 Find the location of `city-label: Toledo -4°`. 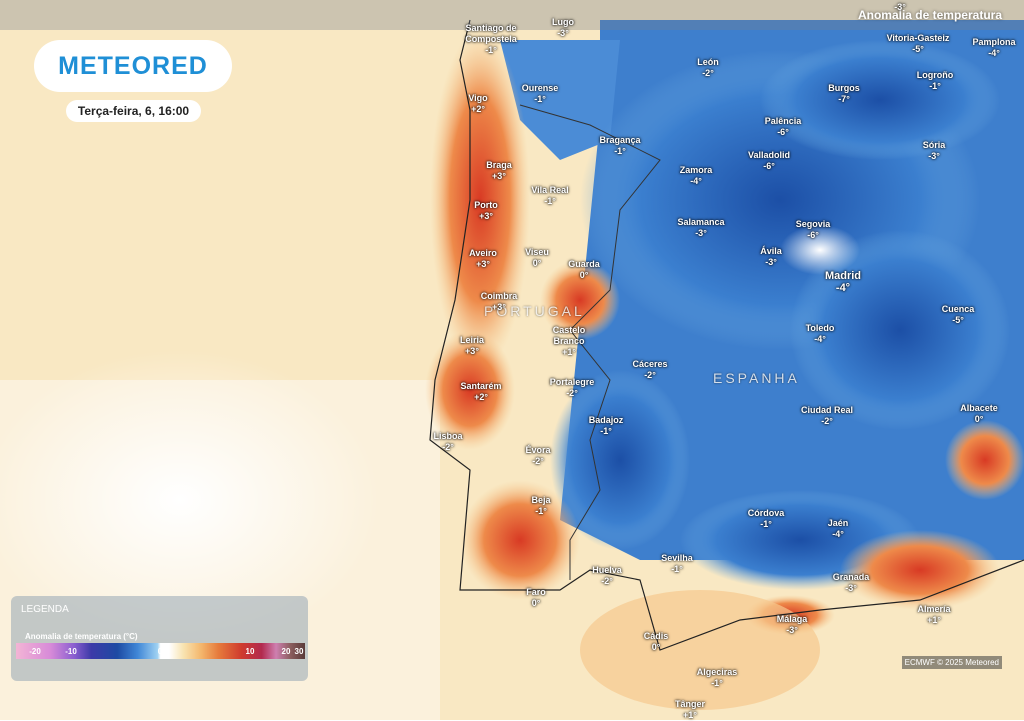

city-label: Toledo -4° is located at coordinates (820, 334).